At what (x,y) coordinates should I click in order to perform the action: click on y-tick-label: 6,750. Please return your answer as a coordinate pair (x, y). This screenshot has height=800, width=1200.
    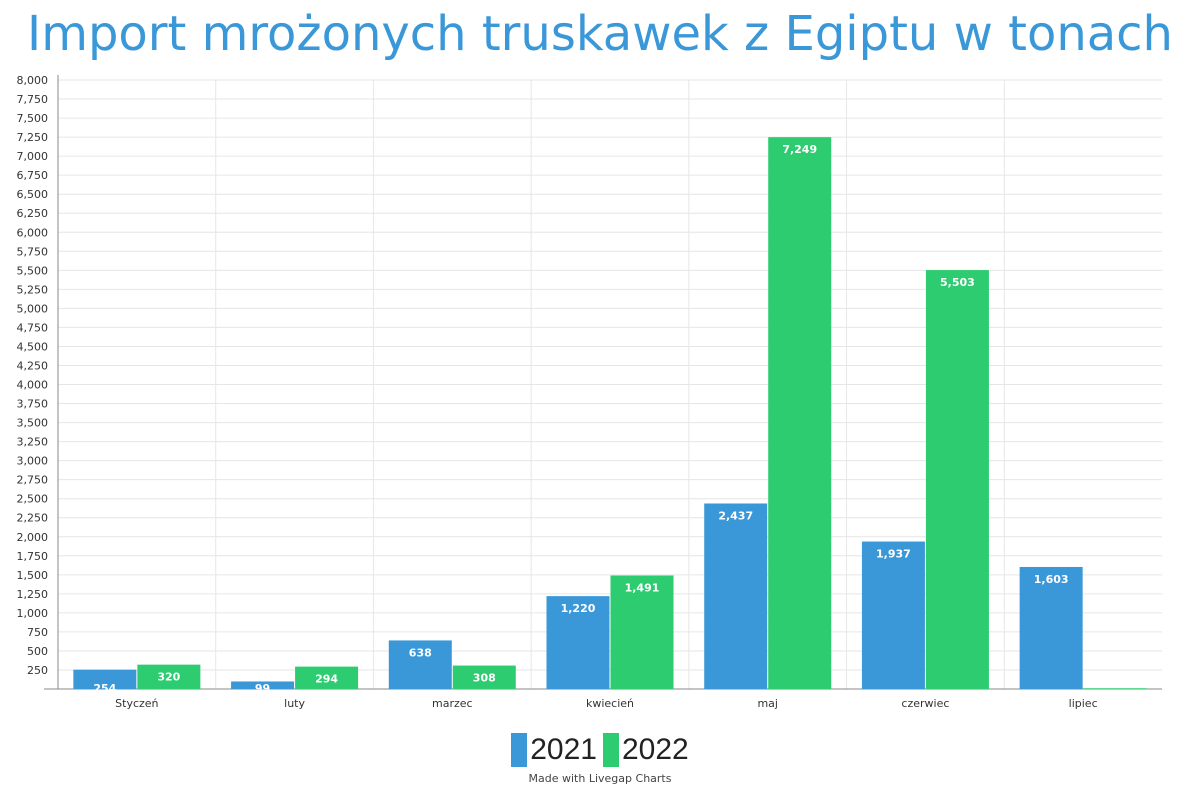
    Looking at the image, I should click on (33, 175).